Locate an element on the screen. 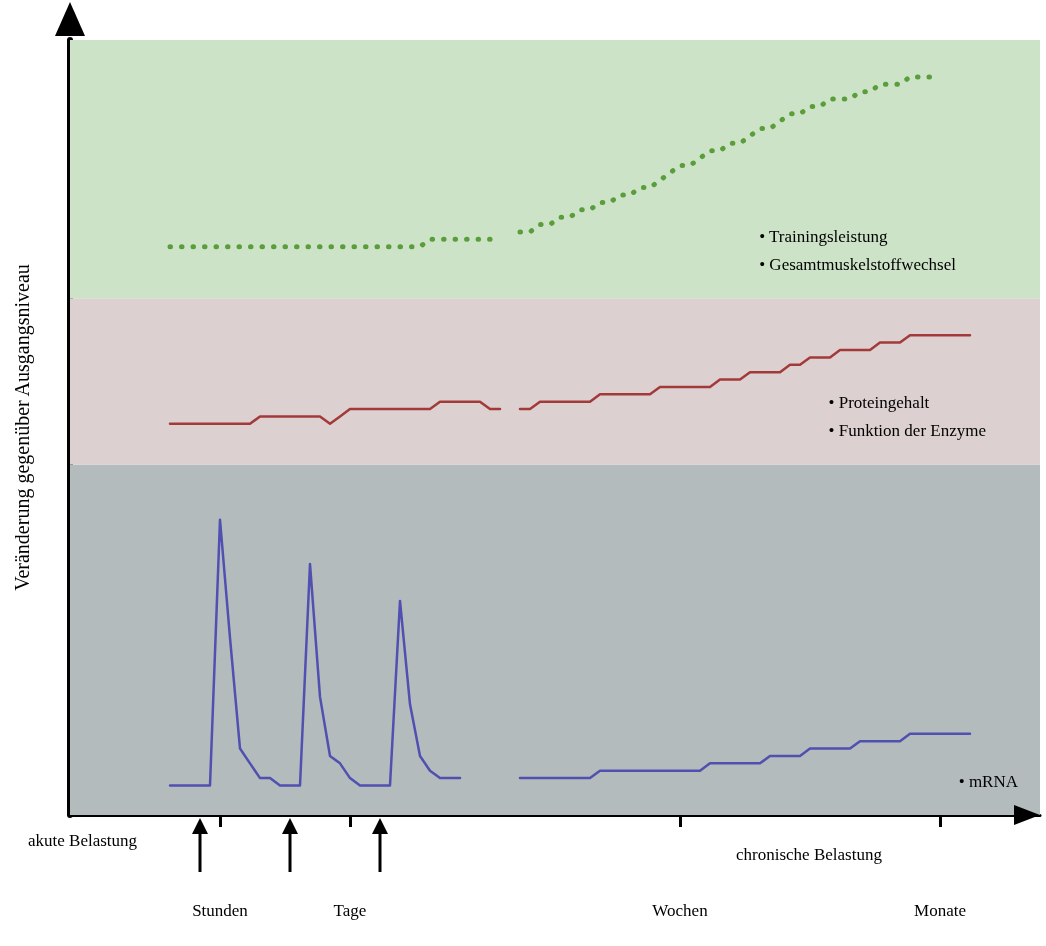 Image resolution: width=1046 pixels, height=946 pixels. text: akute Belastung is located at coordinates (83, 840).